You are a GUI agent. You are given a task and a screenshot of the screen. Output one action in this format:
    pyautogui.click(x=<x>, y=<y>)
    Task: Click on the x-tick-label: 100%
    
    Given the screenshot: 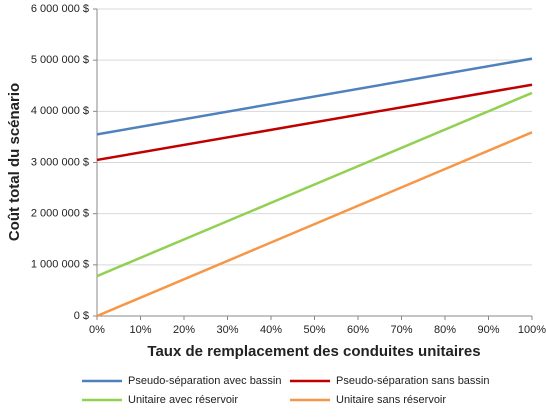 What is the action you would take?
    pyautogui.click(x=532, y=330)
    